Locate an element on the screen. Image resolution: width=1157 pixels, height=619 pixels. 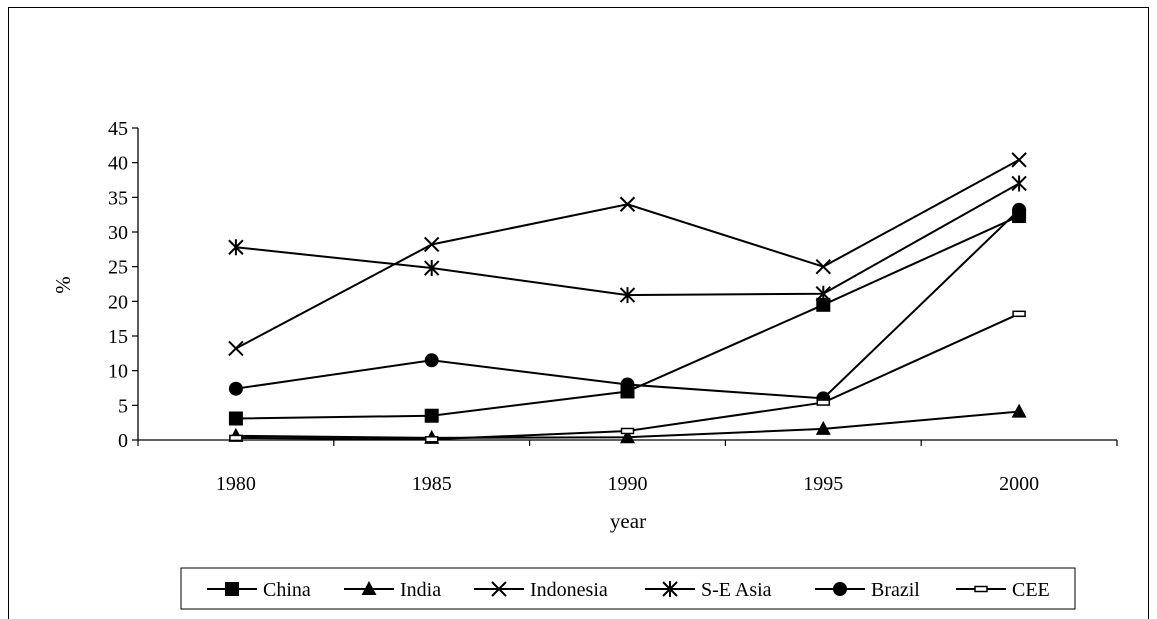
legend-item-cee: CEE is located at coordinates (1003, 590).